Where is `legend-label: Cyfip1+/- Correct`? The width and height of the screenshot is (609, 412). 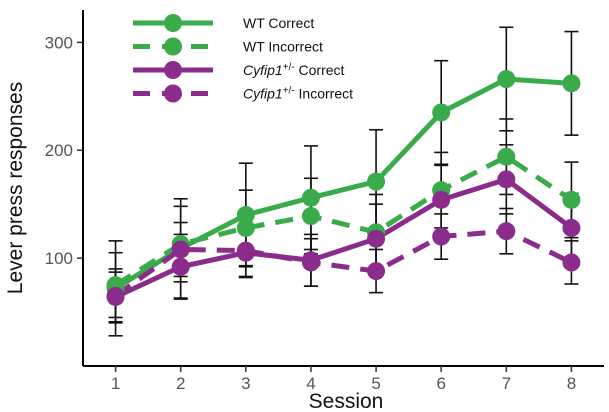 legend-label: Cyfip1+/- Correct is located at coordinates (294, 70).